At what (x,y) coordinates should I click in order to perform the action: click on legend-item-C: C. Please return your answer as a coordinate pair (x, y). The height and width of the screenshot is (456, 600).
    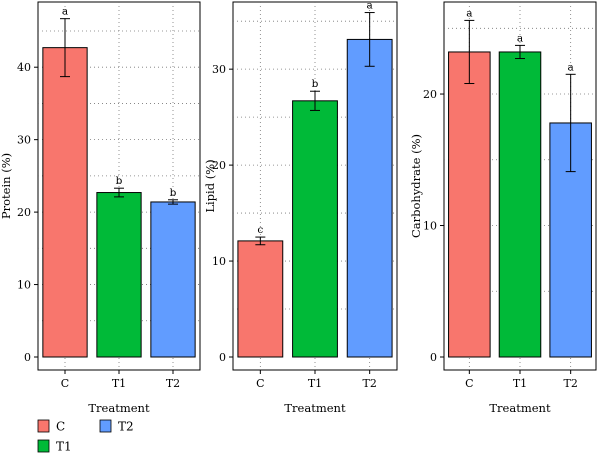
    Looking at the image, I should click on (51, 426).